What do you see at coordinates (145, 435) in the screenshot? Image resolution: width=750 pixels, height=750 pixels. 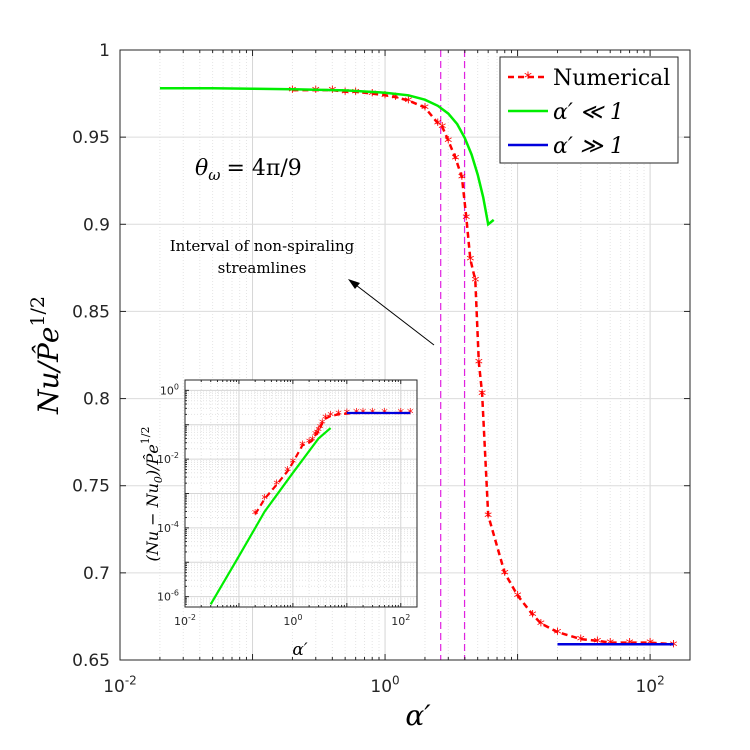 I see `inset-y-label-exp: 1/2` at bounding box center [145, 435].